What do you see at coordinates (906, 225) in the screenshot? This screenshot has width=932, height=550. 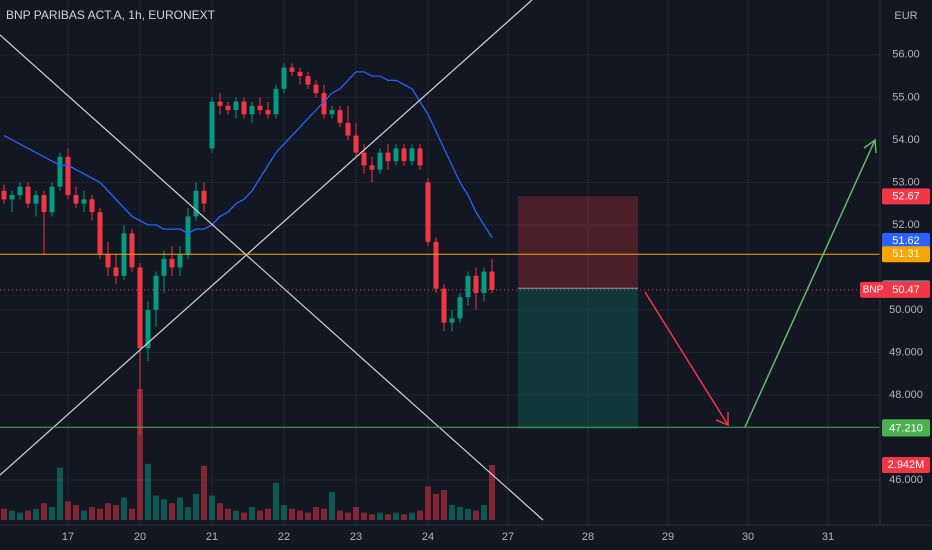 I see `y-tick-label: 52.00` at bounding box center [906, 225].